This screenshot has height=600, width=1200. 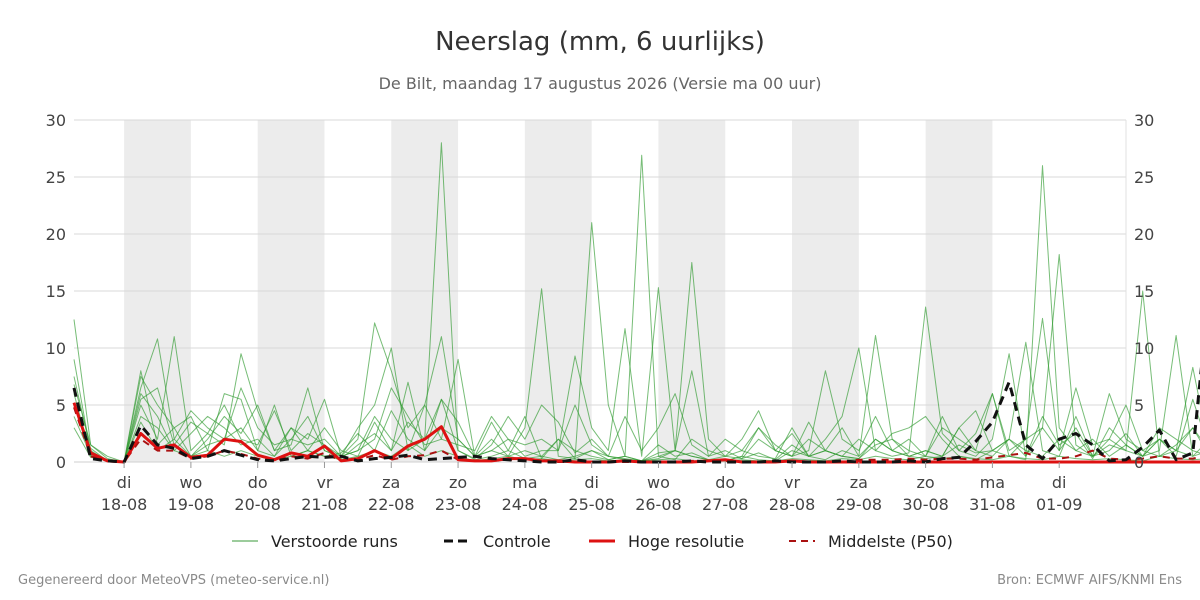 What do you see at coordinates (190, 482) in the screenshot?
I see `x-tick-day-1: wo` at bounding box center [190, 482].